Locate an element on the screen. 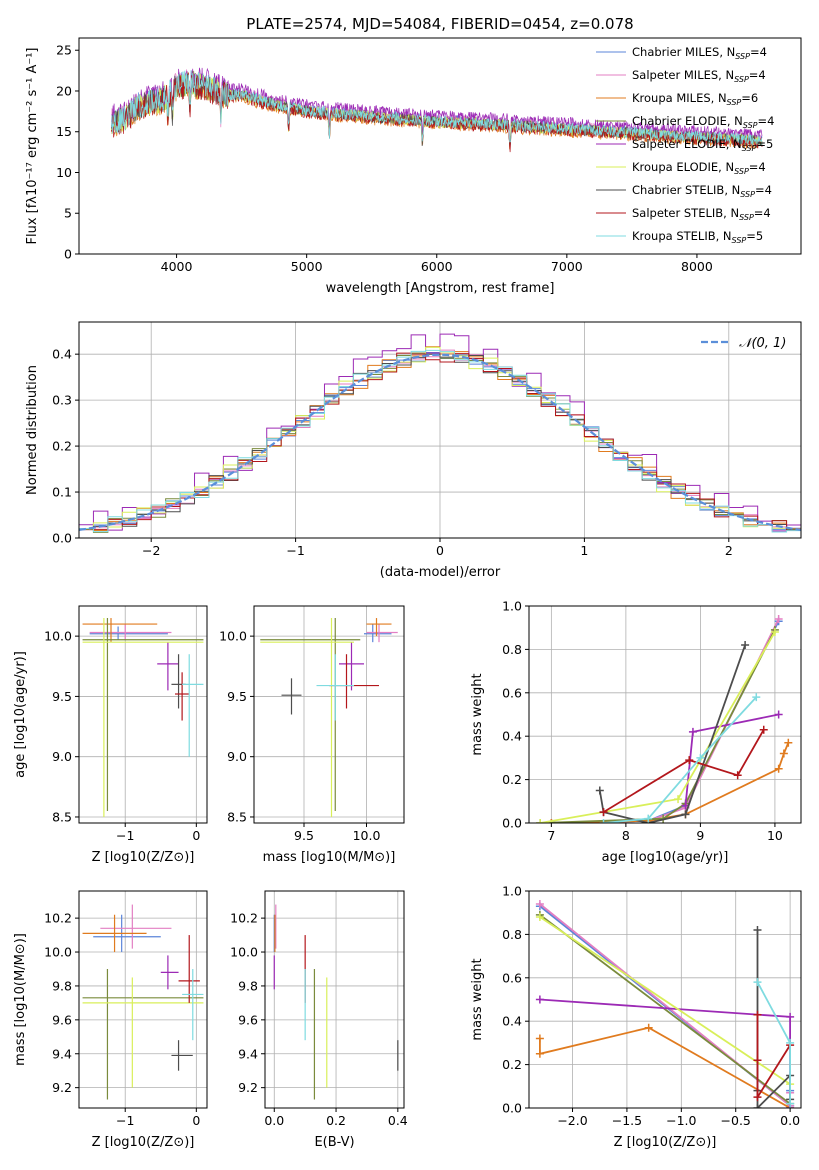  y-axis-label: Normed distribution is located at coordinates (32, 430).